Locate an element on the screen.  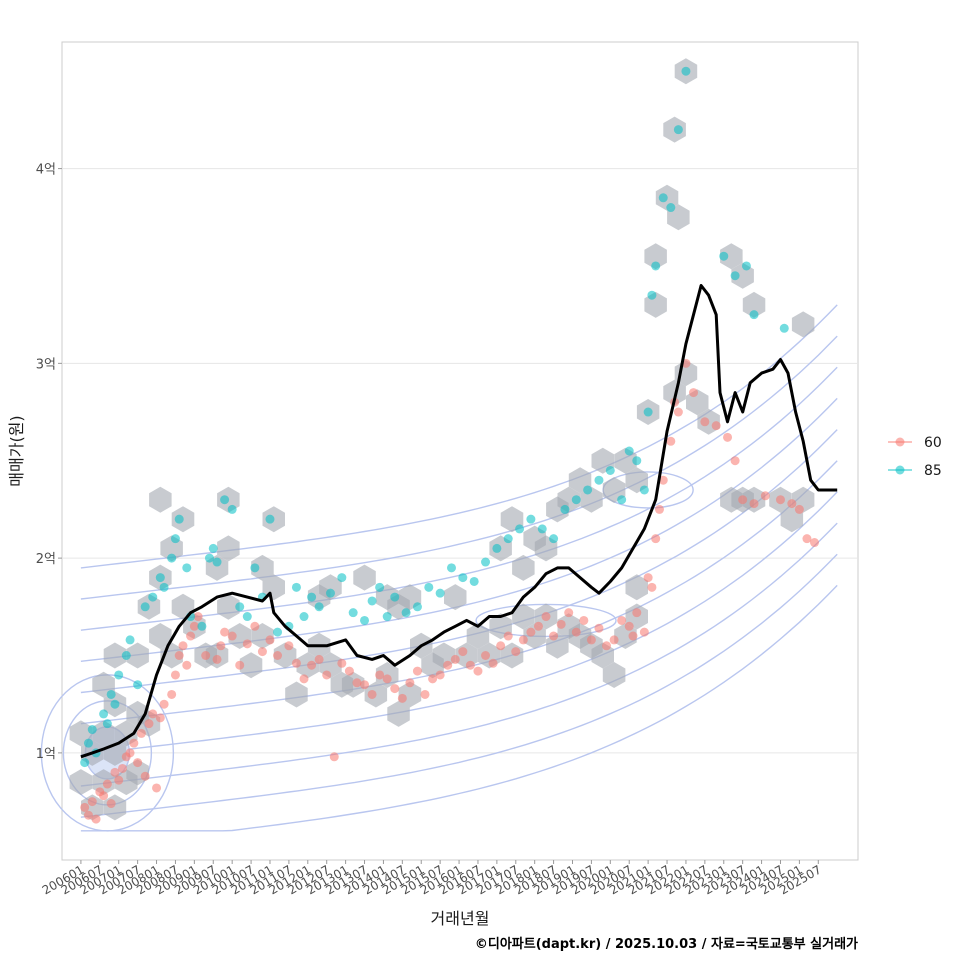
legend-label: 85 is located at coordinates (933, 471).